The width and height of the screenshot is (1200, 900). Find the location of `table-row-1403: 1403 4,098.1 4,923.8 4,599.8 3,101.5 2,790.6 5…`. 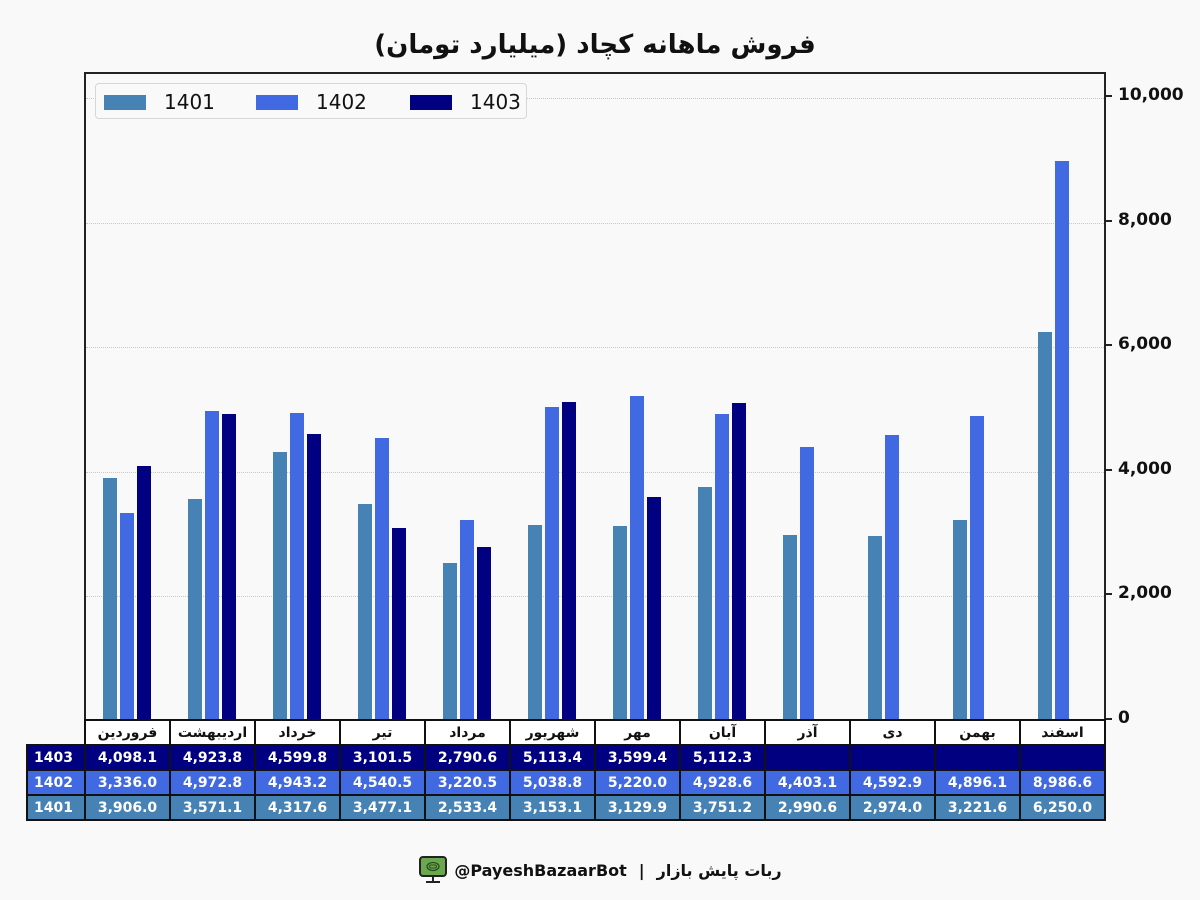

table-row-1403: 1403 4,098.1 4,923.8 4,599.8 3,101.5 2,790.6 5… is located at coordinates (566, 757).